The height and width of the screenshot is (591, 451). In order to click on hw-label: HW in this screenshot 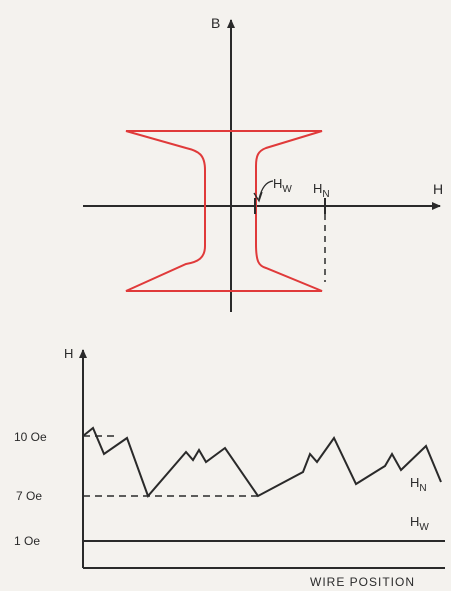, I will do `click(282, 185)`.